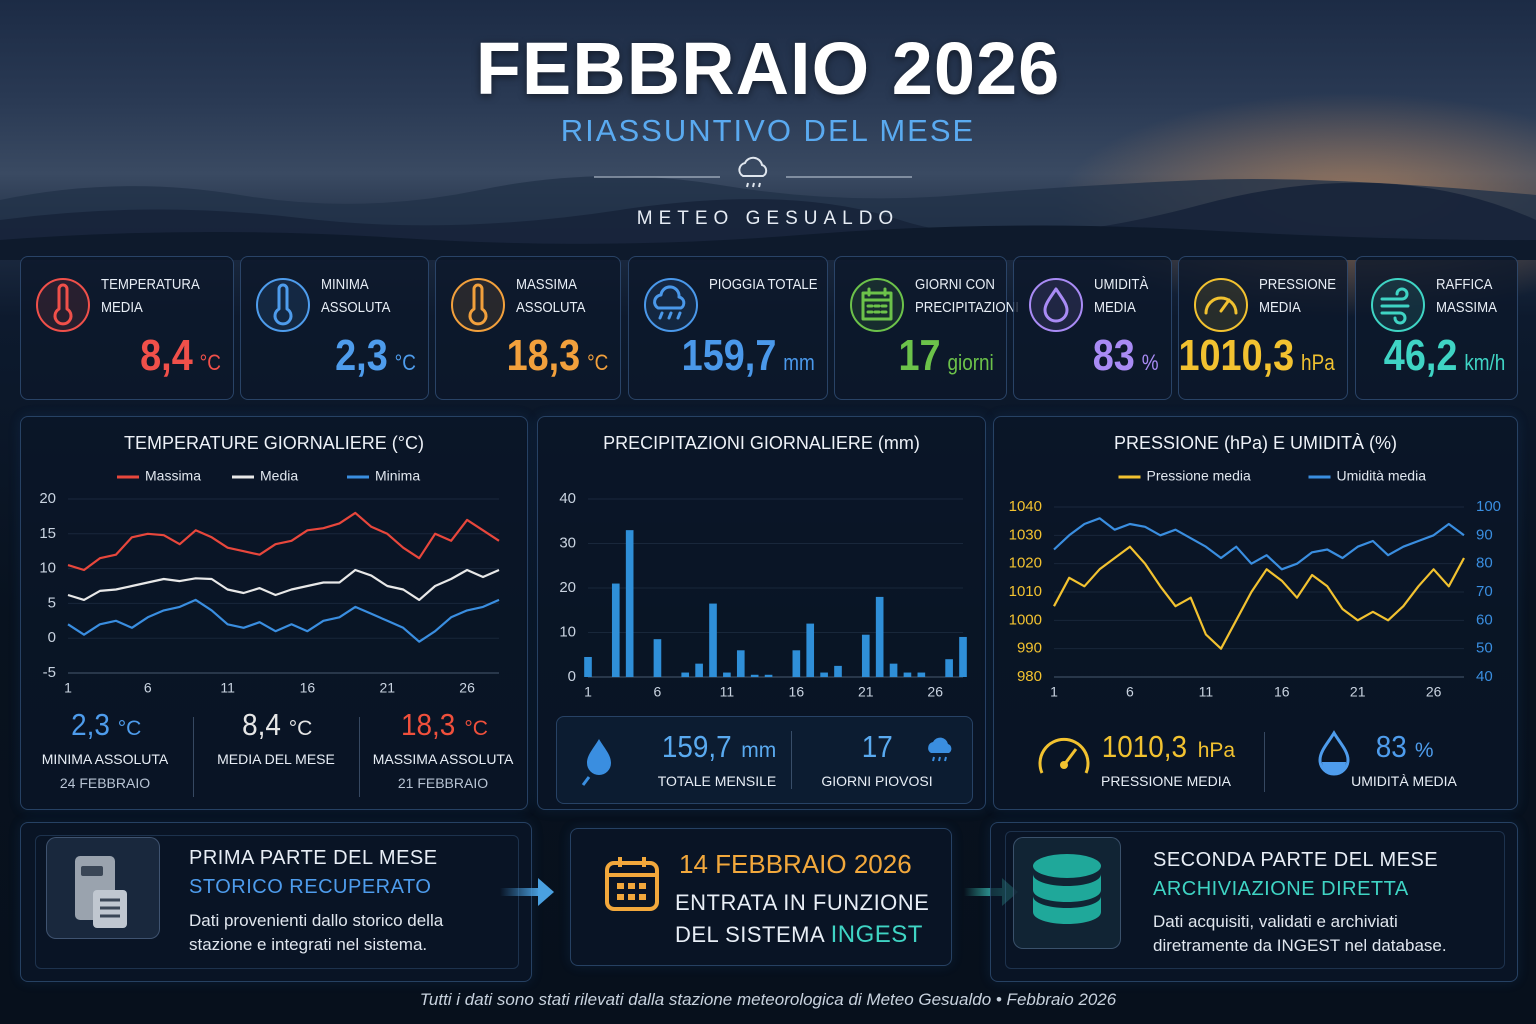 The height and width of the screenshot is (1024, 1536). I want to click on subtitle: RIASSUNTIVO DEL MESE, so click(768, 130).